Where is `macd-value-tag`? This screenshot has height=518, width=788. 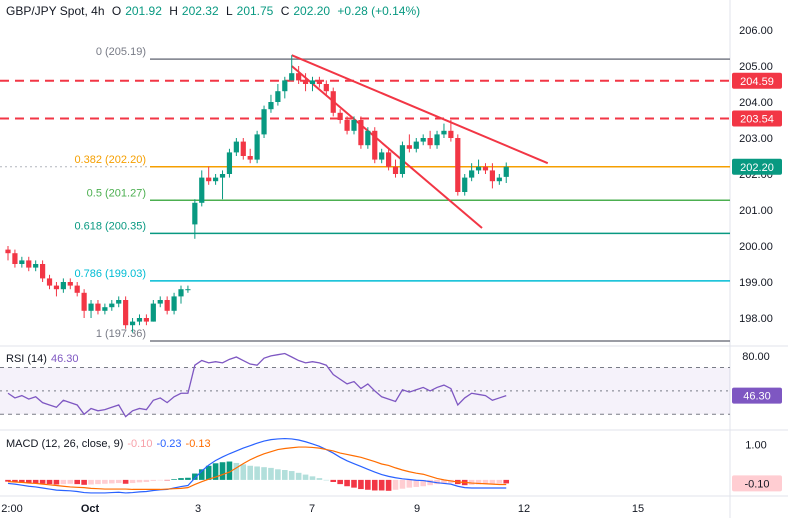 macd-value-tag is located at coordinates (757, 483).